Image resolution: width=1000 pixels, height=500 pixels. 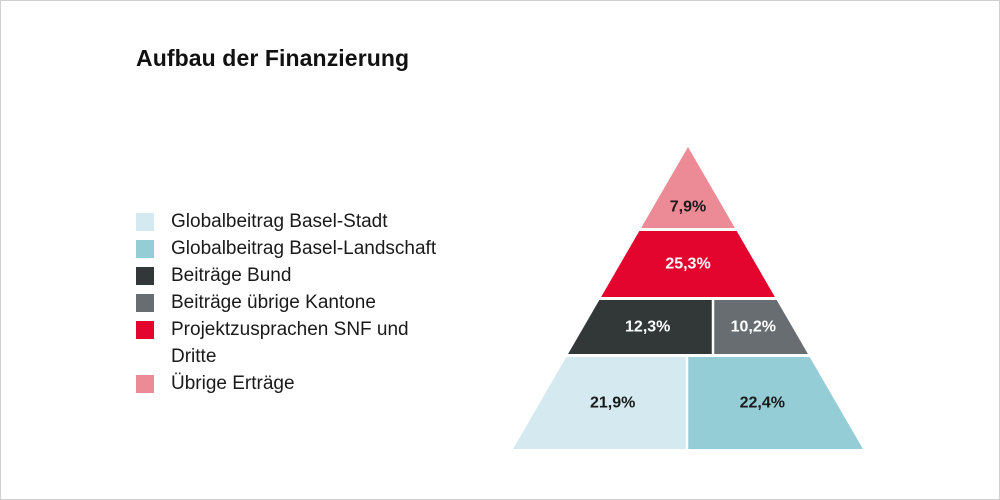 I want to click on legend-label: Übrige Erträge, so click(x=233, y=383).